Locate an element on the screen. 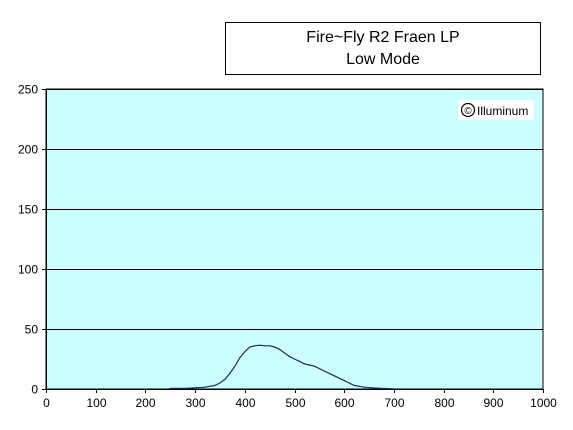 This screenshot has width=573, height=430. watermark-text: Illuminum is located at coordinates (502, 111).